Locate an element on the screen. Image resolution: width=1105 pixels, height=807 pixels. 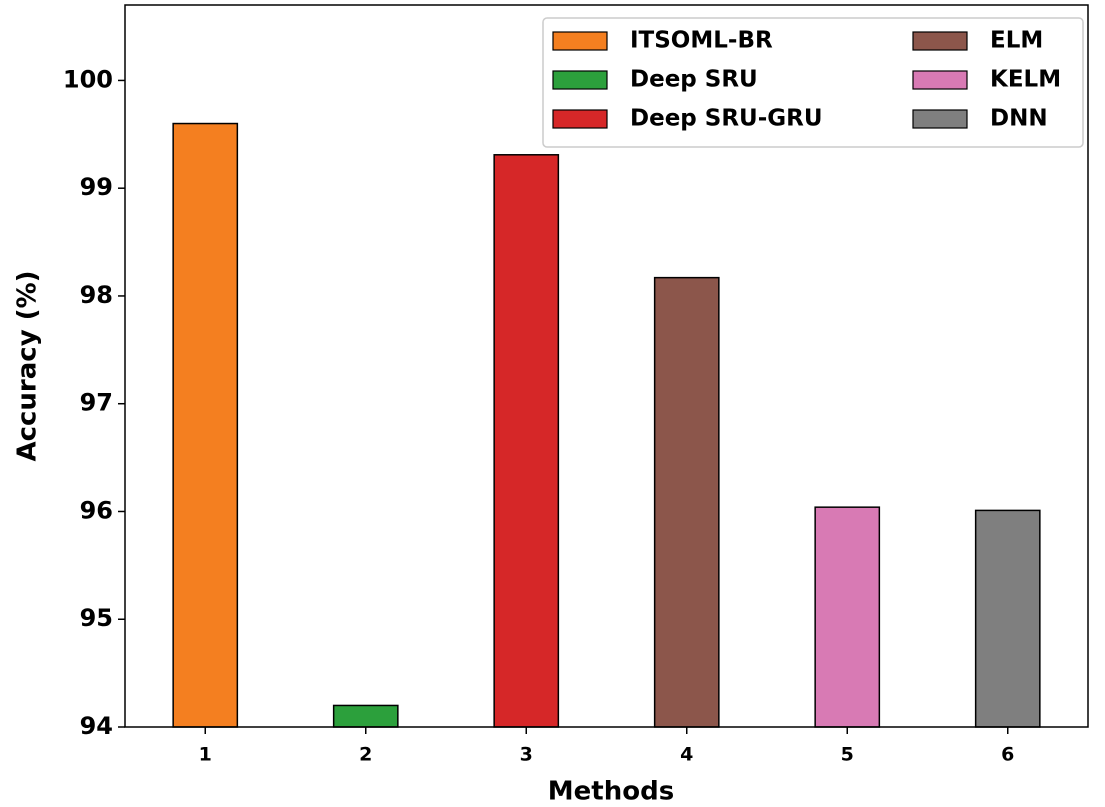
legend-label: ITSOML-BR is located at coordinates (701, 41).